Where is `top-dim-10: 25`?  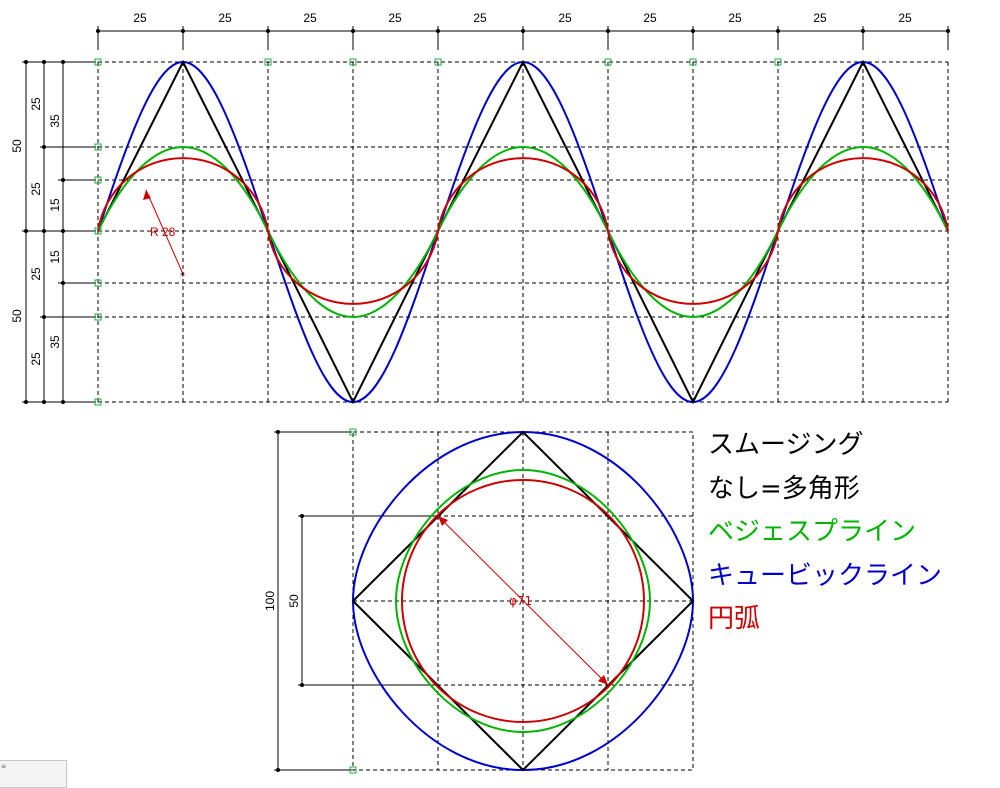
top-dim-10: 25 is located at coordinates (905, 18).